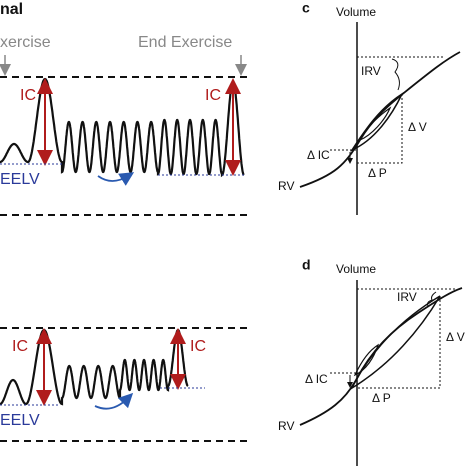  I want to click on panel-label: d, so click(306, 265).